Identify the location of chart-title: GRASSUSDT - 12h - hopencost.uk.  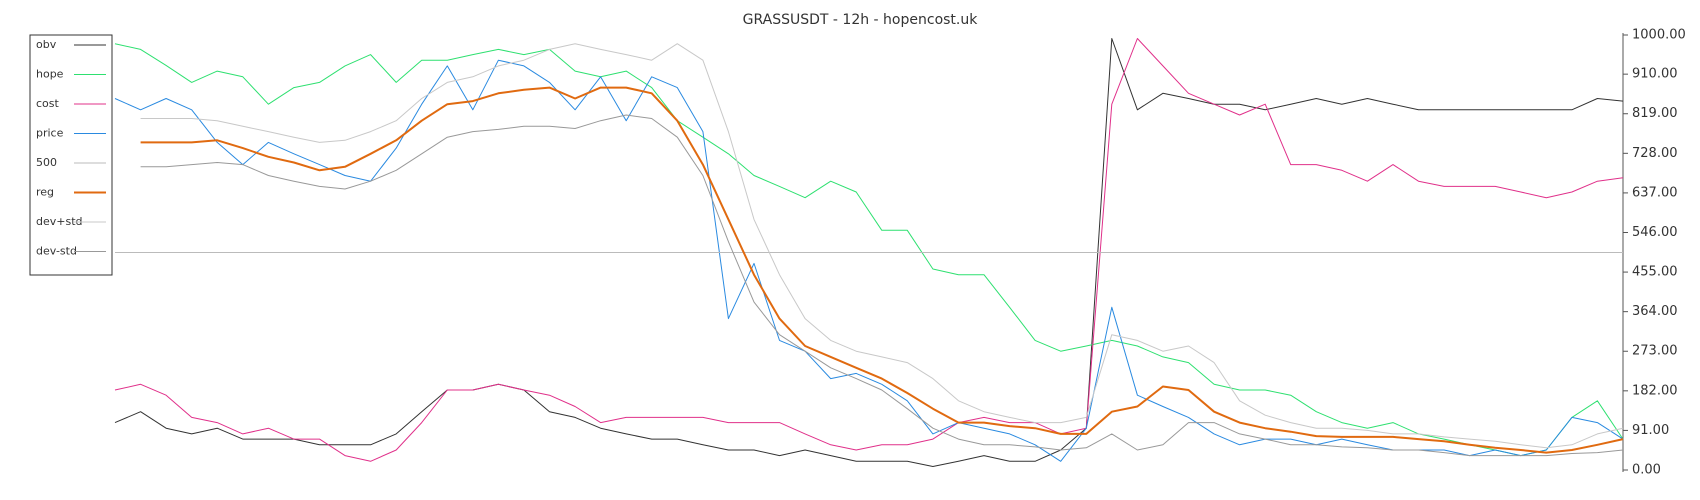
(861, 20).